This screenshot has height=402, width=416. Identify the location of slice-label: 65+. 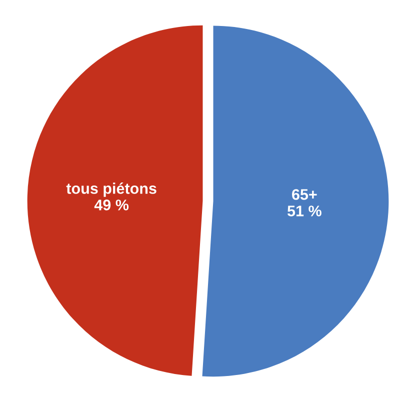
(304, 194).